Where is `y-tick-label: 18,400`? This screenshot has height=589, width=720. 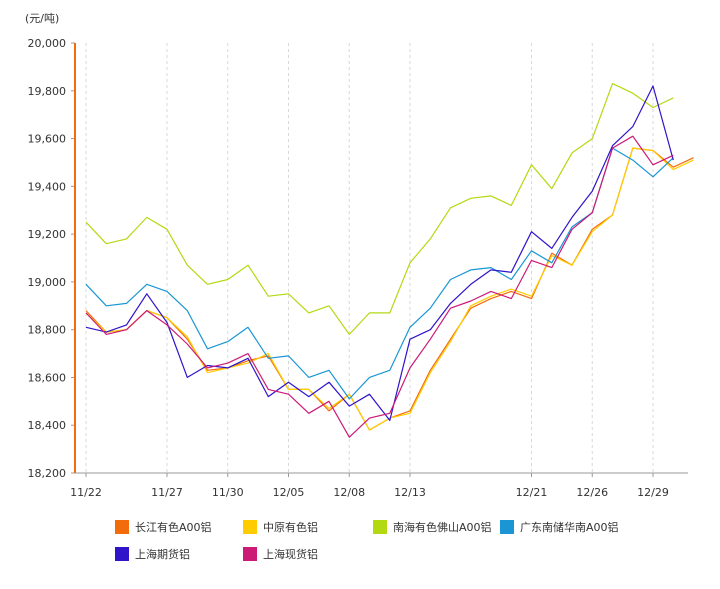
y-tick-label: 18,400 is located at coordinates (47, 425).